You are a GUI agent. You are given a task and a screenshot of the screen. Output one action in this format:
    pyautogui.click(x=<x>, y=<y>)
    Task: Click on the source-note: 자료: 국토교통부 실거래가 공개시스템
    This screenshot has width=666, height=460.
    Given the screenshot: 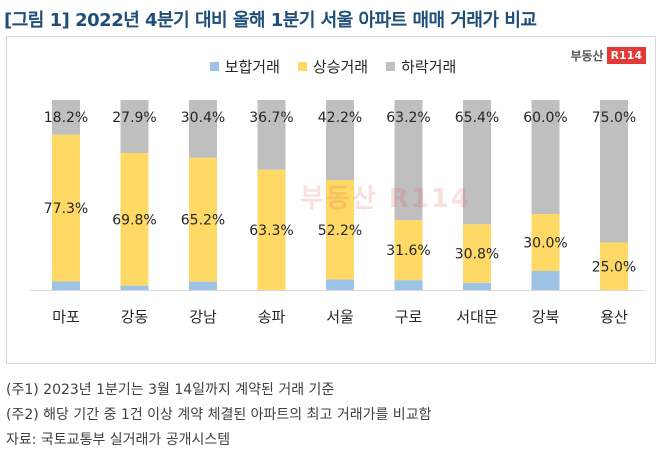 What is the action you would take?
    pyautogui.click(x=118, y=440)
    